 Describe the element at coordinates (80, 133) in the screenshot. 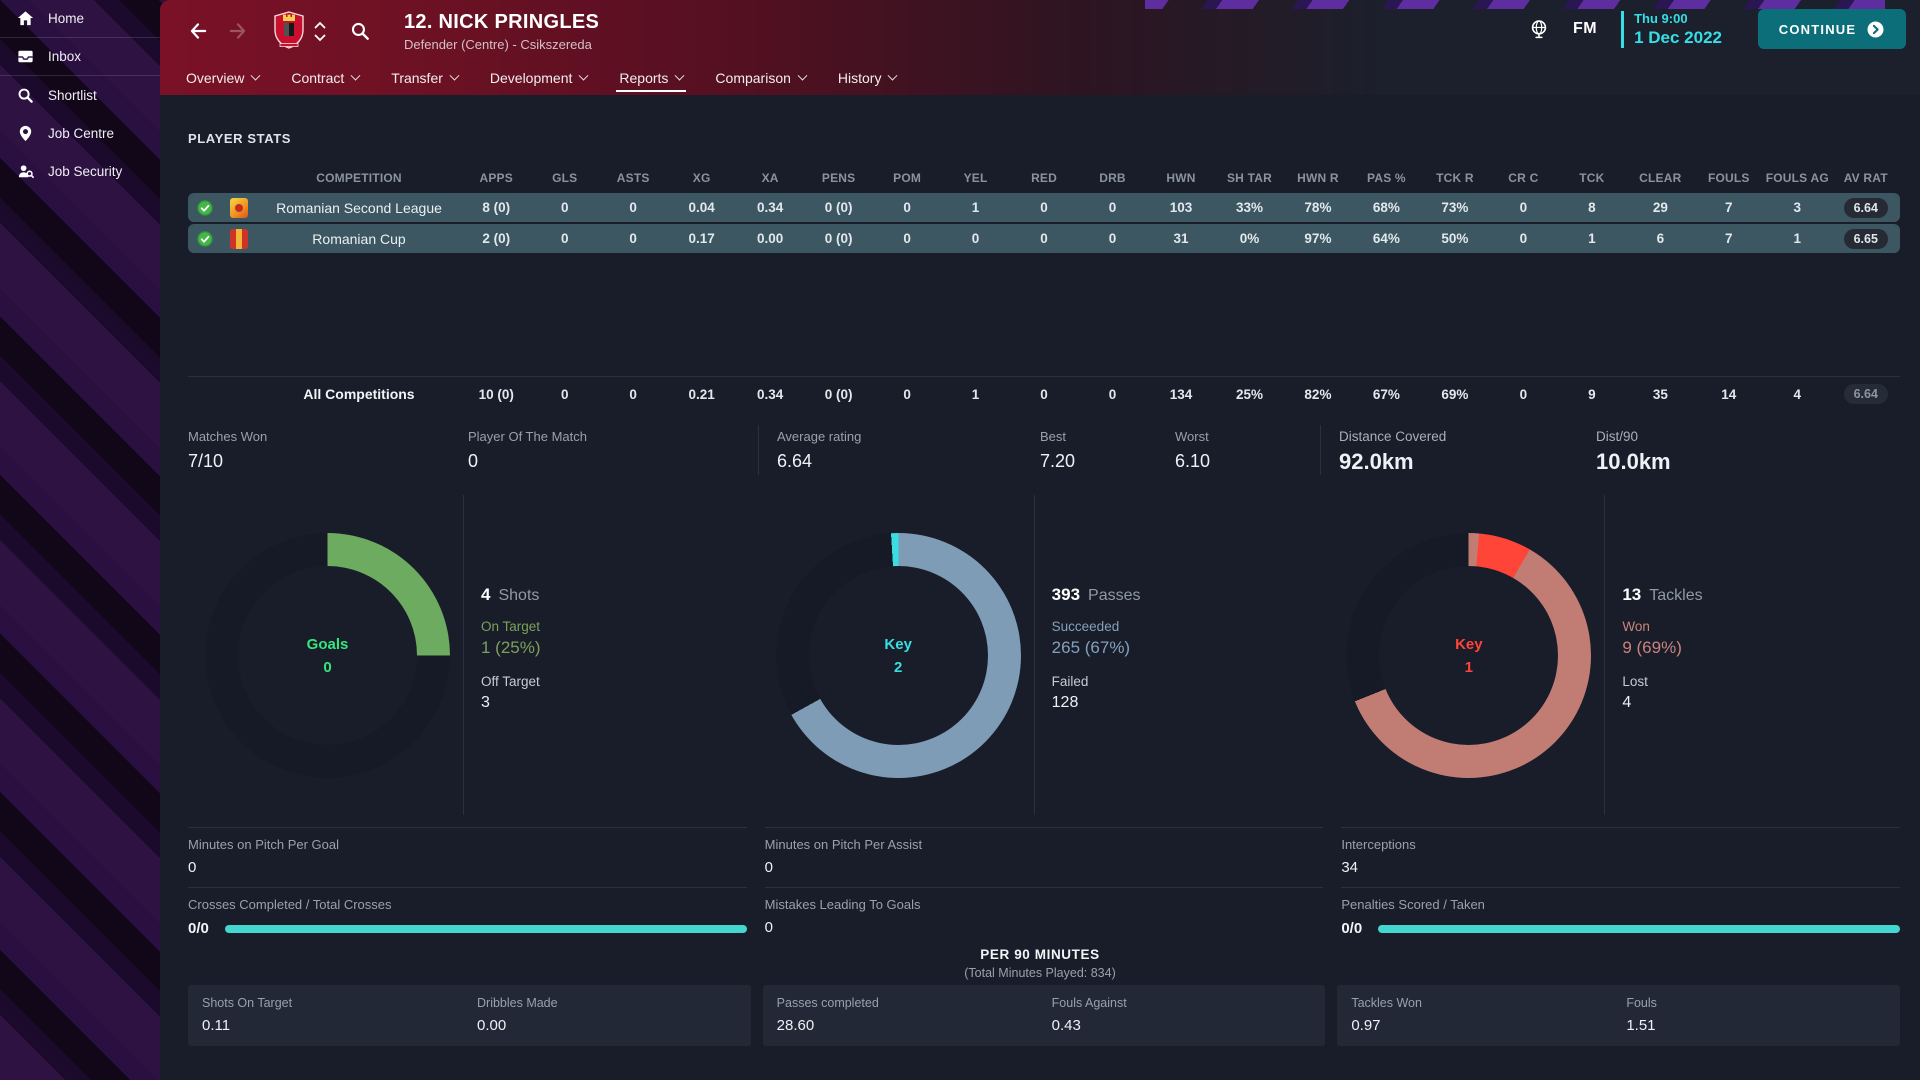

I see `sidebar-item-job-centre: Job Centre` at that location.